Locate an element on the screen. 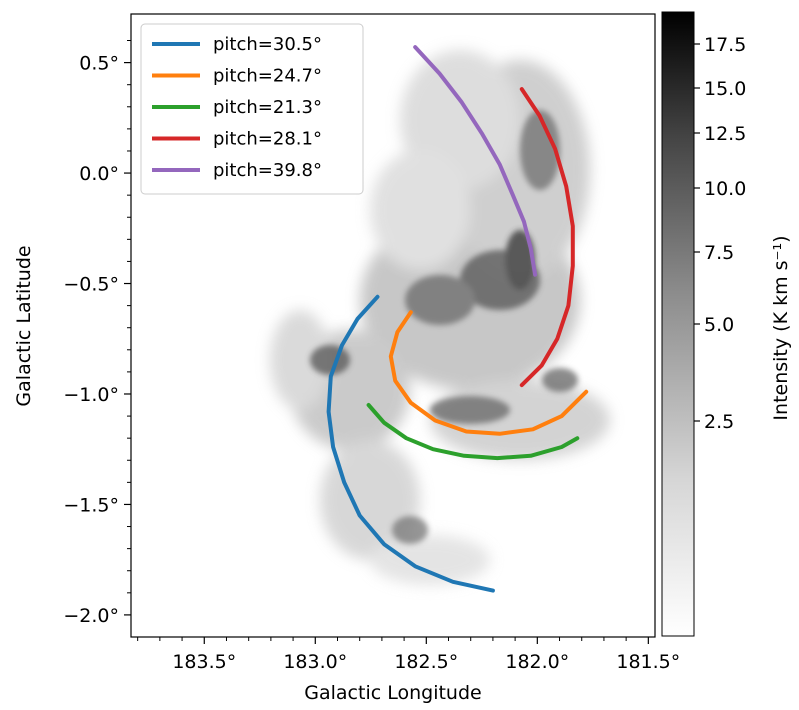 Image resolution: width=799 pixels, height=710 pixels. colorbar-label: Intensity (K km s⁻¹) is located at coordinates (781, 327).